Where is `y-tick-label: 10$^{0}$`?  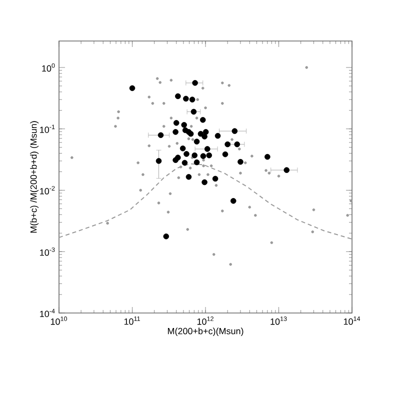
y-tick-label: 10$^{0}$ is located at coordinates (48, 67).